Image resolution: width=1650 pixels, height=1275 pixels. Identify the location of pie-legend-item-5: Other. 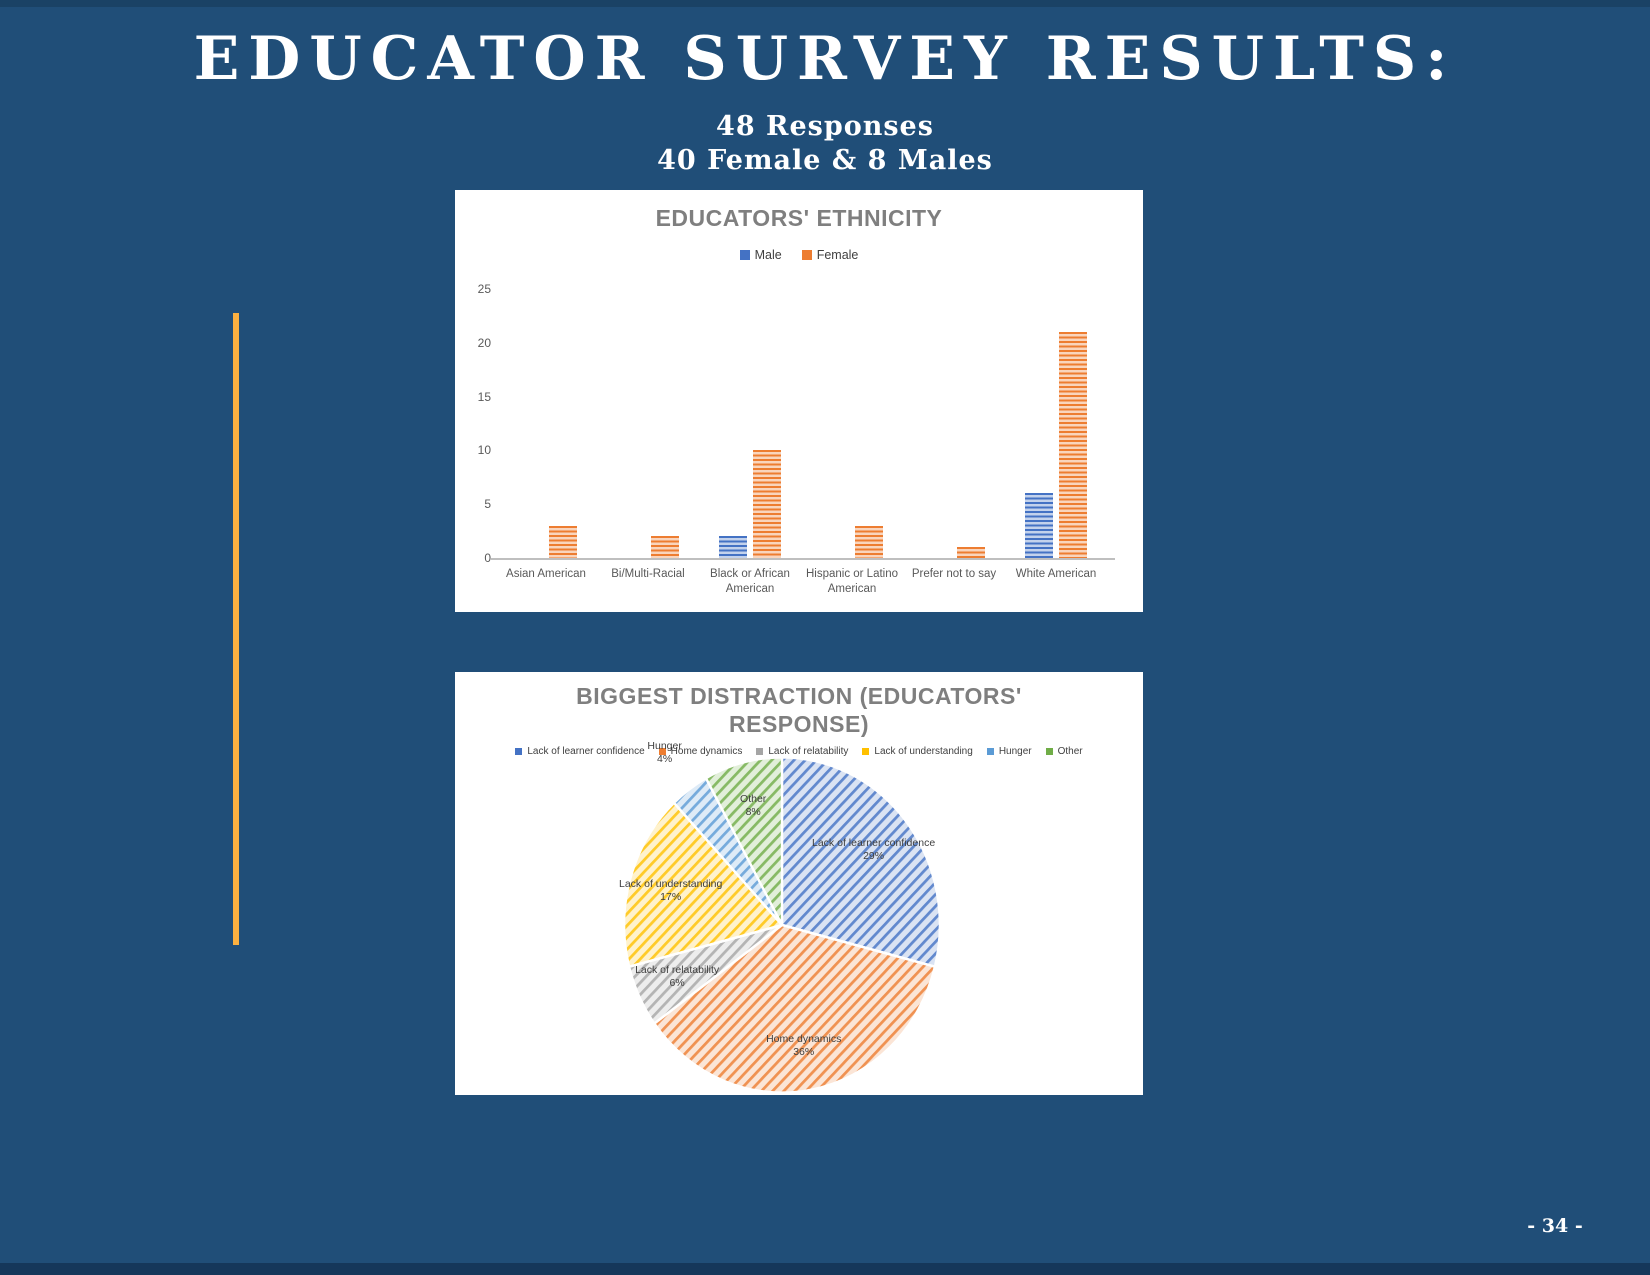
(1064, 751).